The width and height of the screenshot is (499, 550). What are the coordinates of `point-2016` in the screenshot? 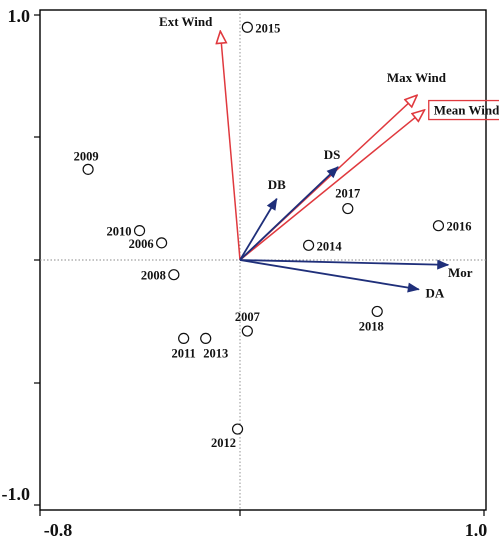 It's located at (438, 226).